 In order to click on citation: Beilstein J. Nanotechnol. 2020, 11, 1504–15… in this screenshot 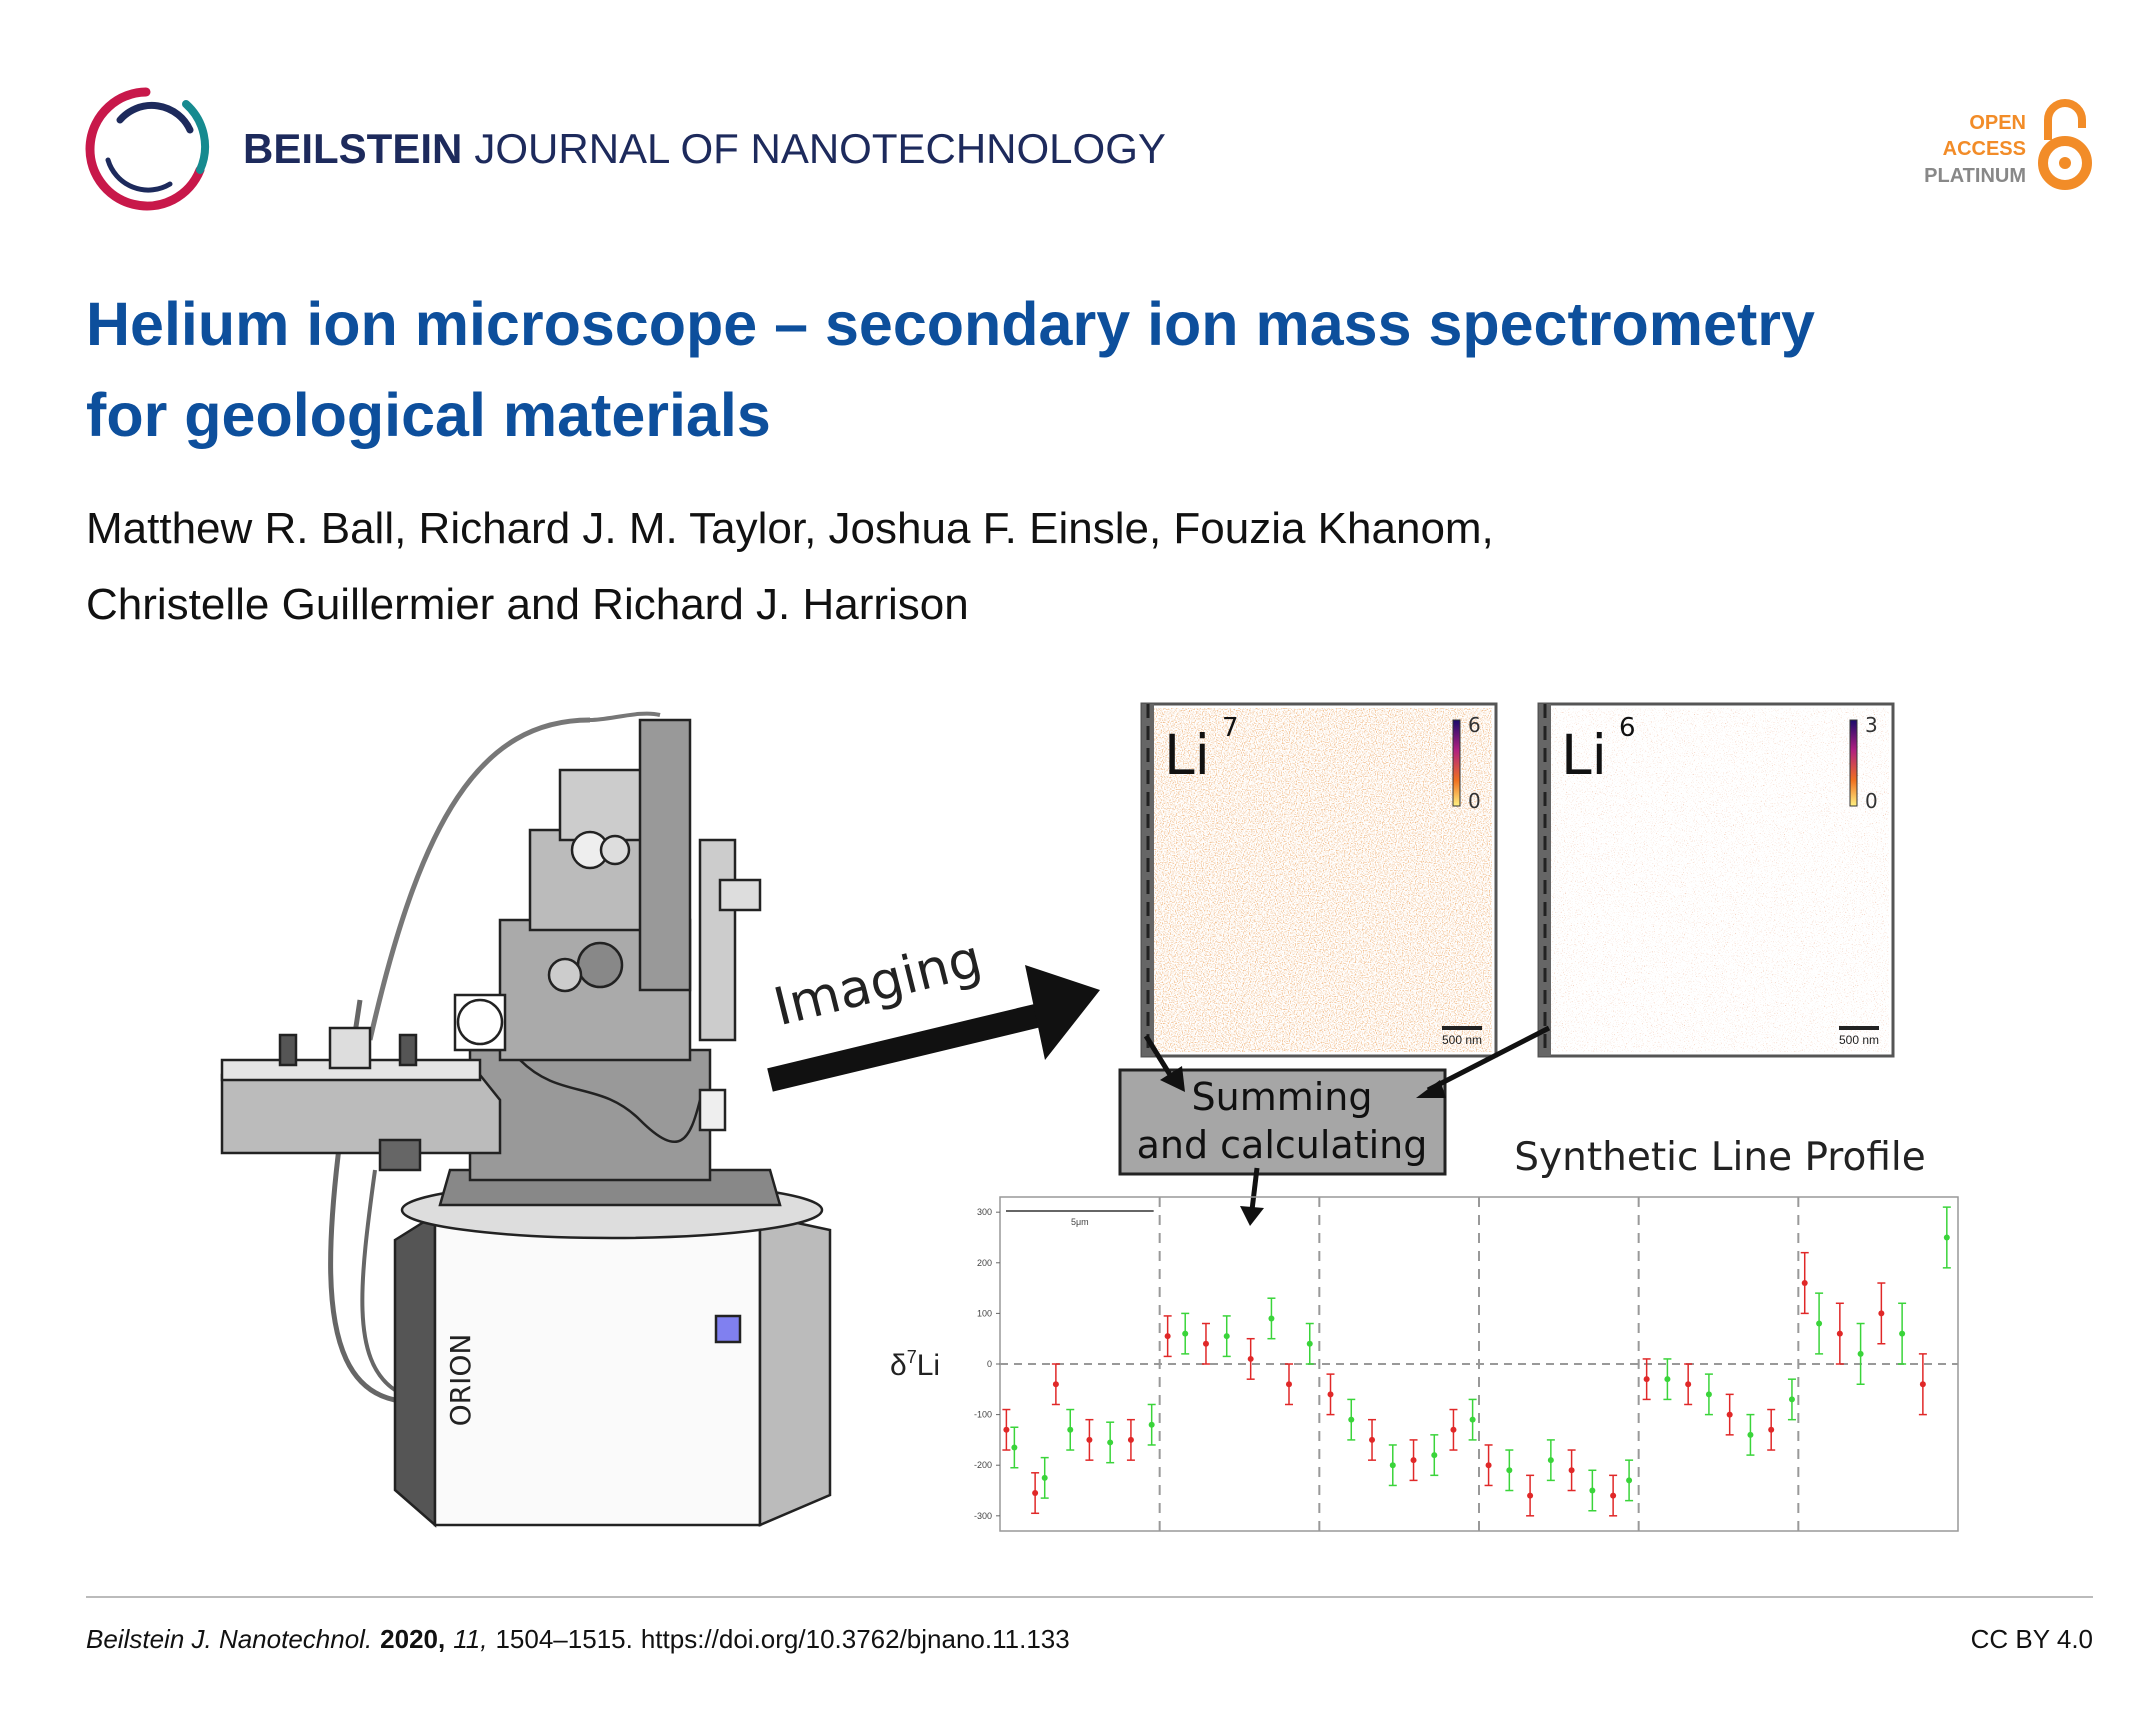, I will do `click(578, 1639)`.